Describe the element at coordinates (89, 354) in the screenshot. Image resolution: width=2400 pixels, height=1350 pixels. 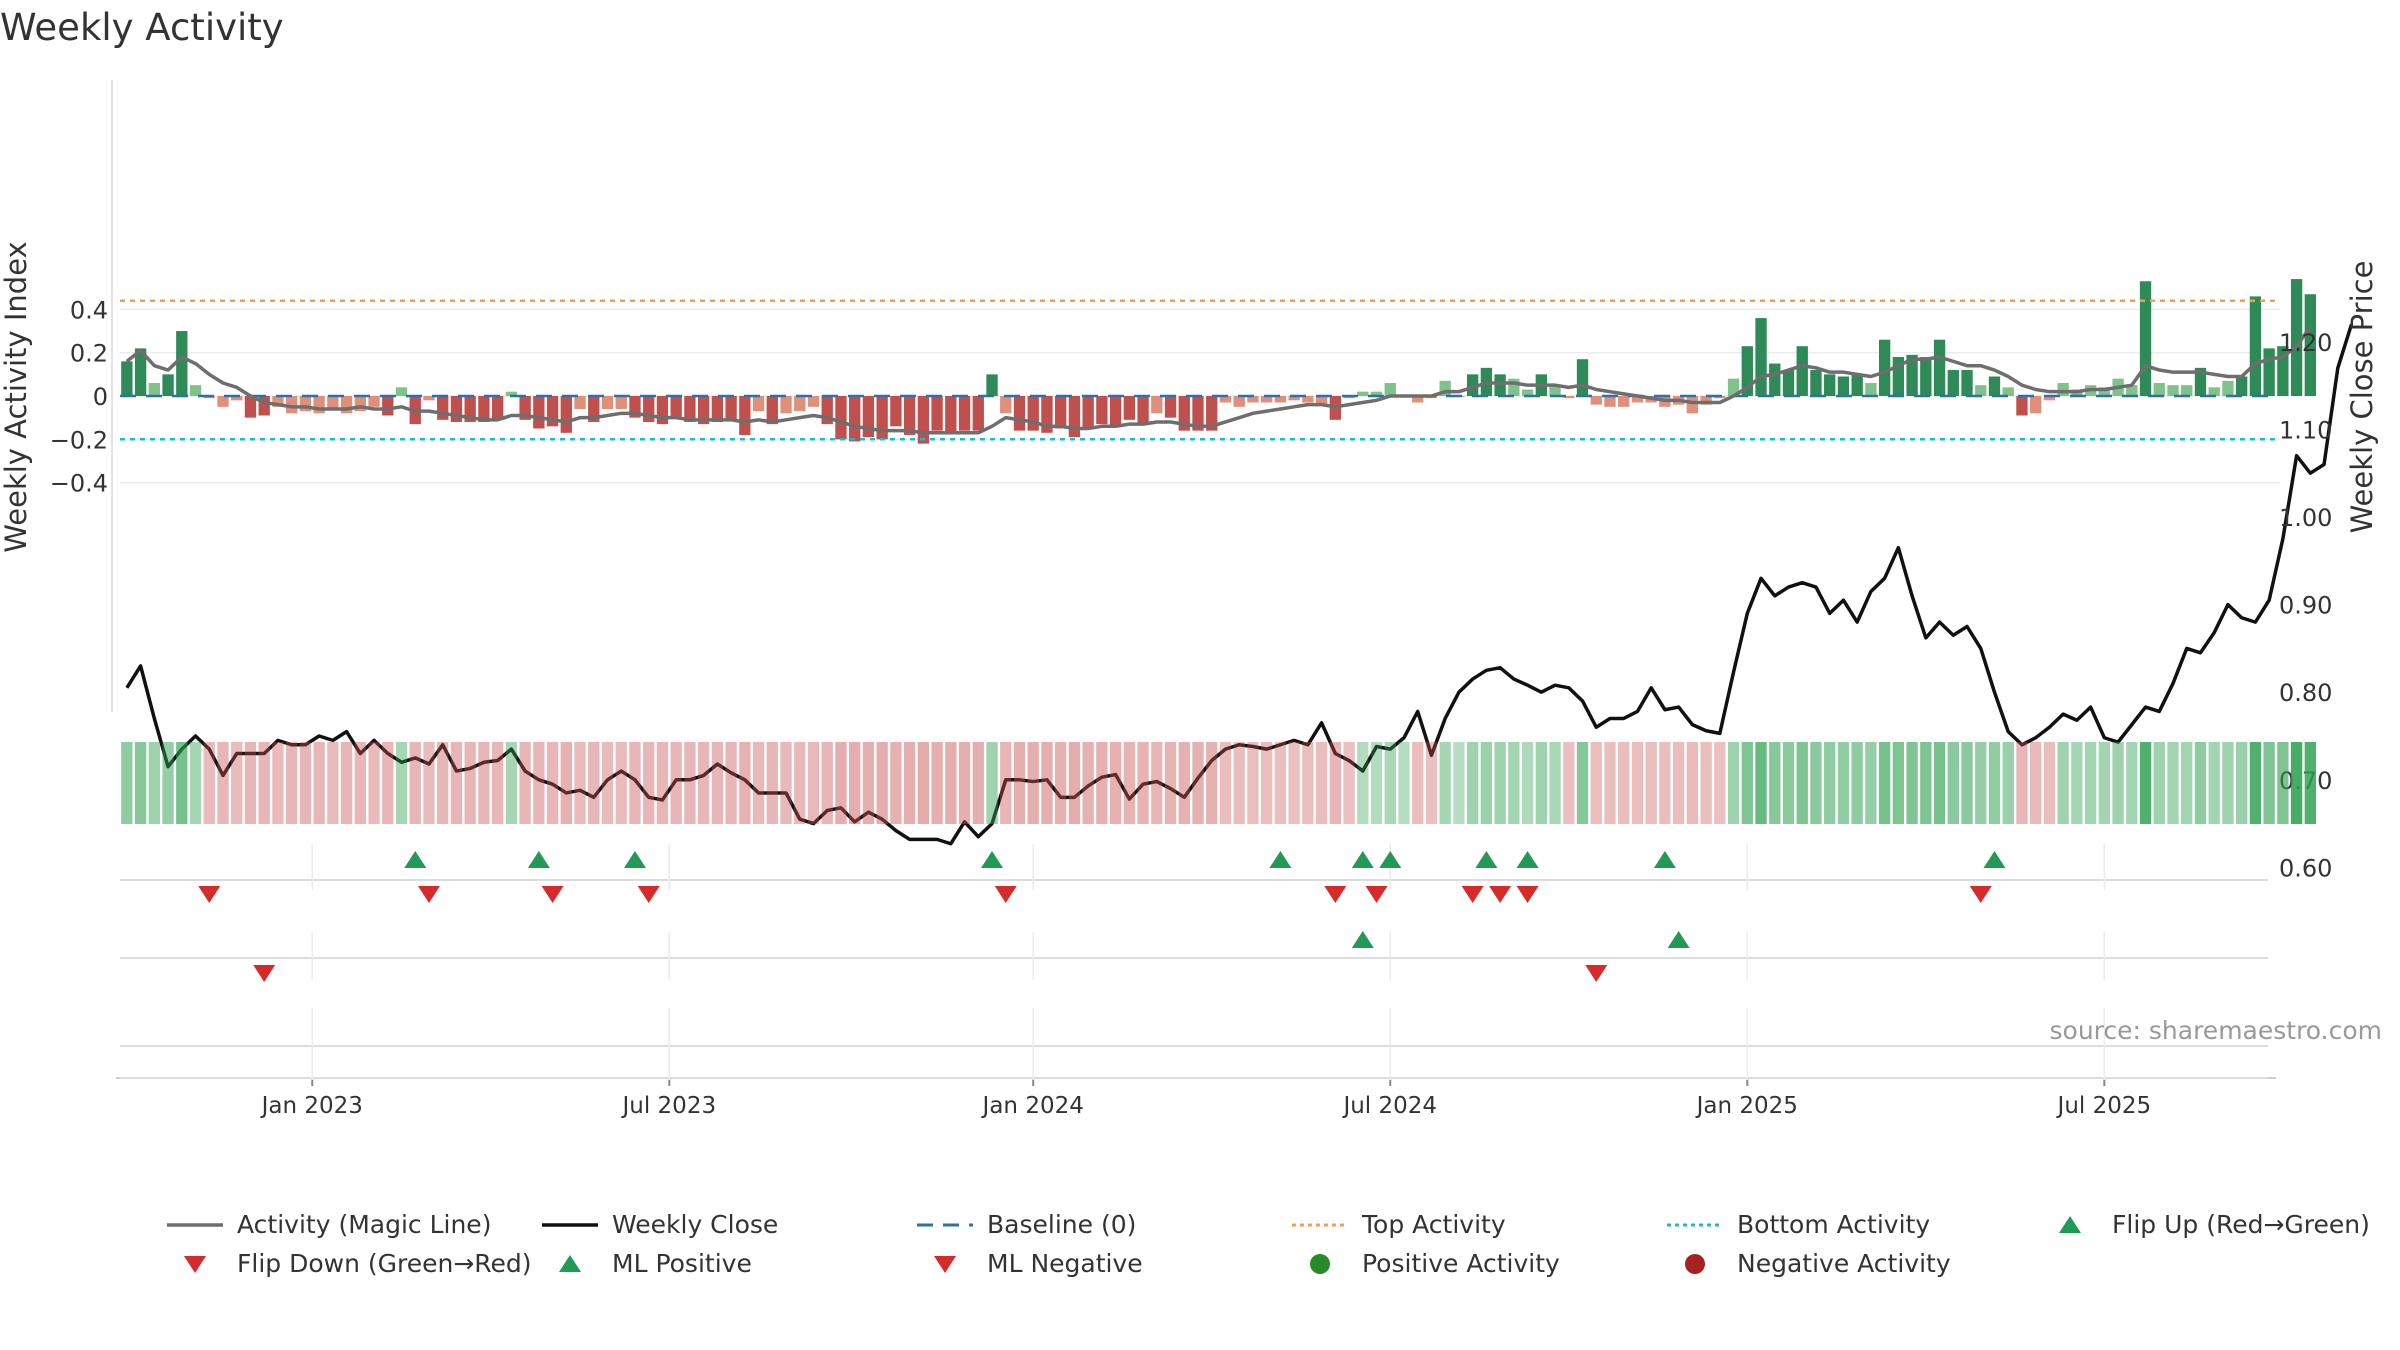
I see `y-tick-label-left: 0.2` at that location.